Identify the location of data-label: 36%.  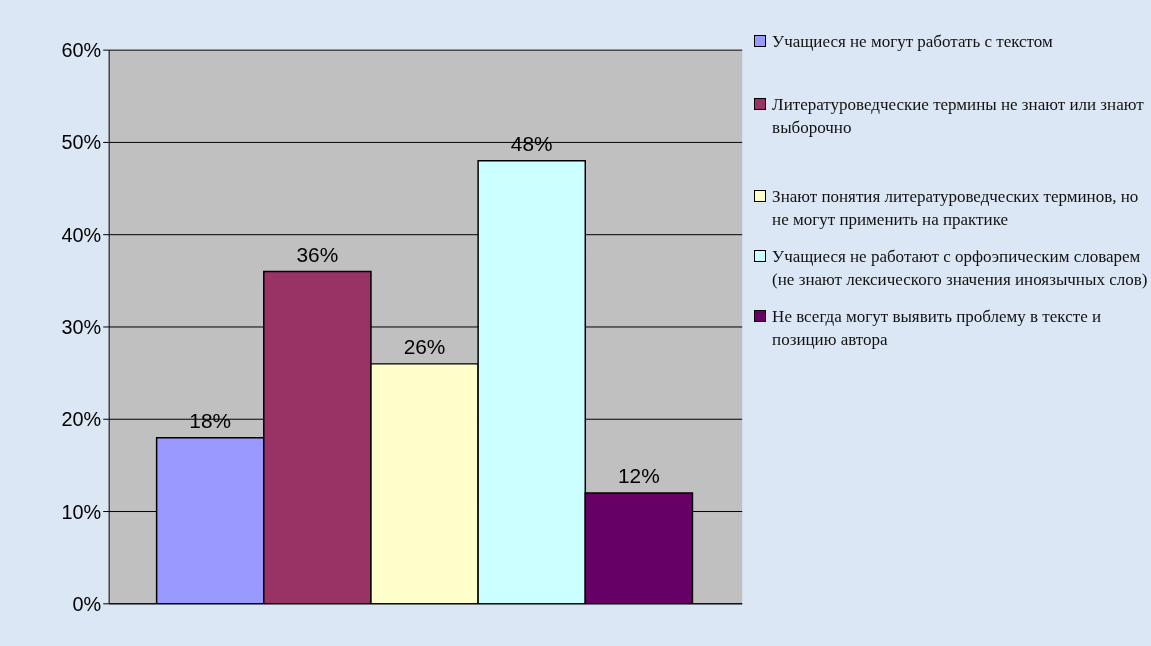
(317, 254).